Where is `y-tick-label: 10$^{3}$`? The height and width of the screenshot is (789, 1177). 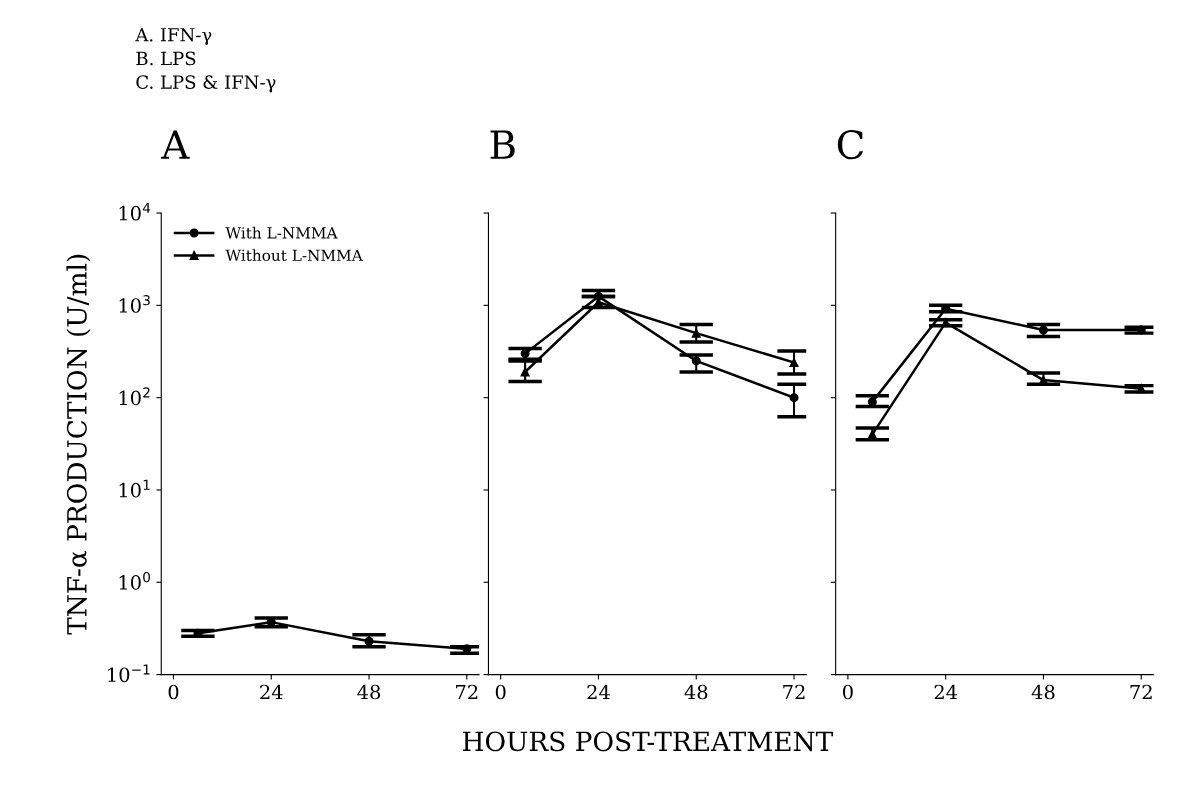 y-tick-label: 10$^{3}$ is located at coordinates (134, 304).